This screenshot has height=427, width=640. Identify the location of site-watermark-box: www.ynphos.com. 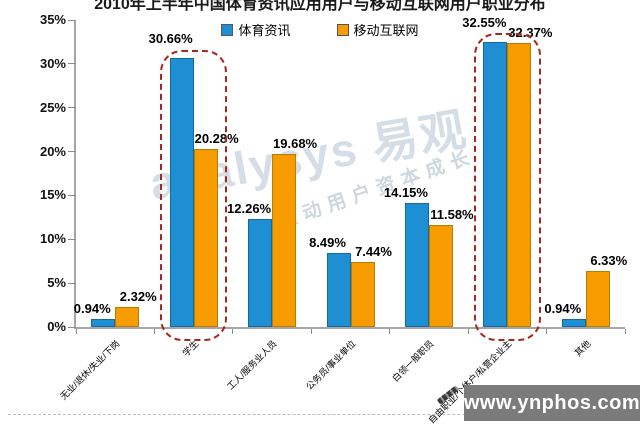
(552, 403).